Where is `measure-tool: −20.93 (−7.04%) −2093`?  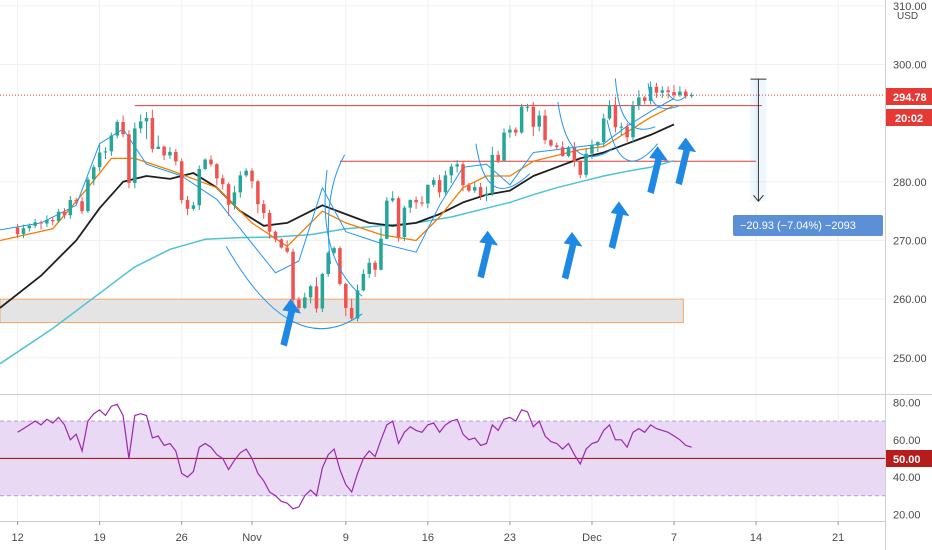
measure-tool: −20.93 (−7.04%) −2093 is located at coordinates (808, 157).